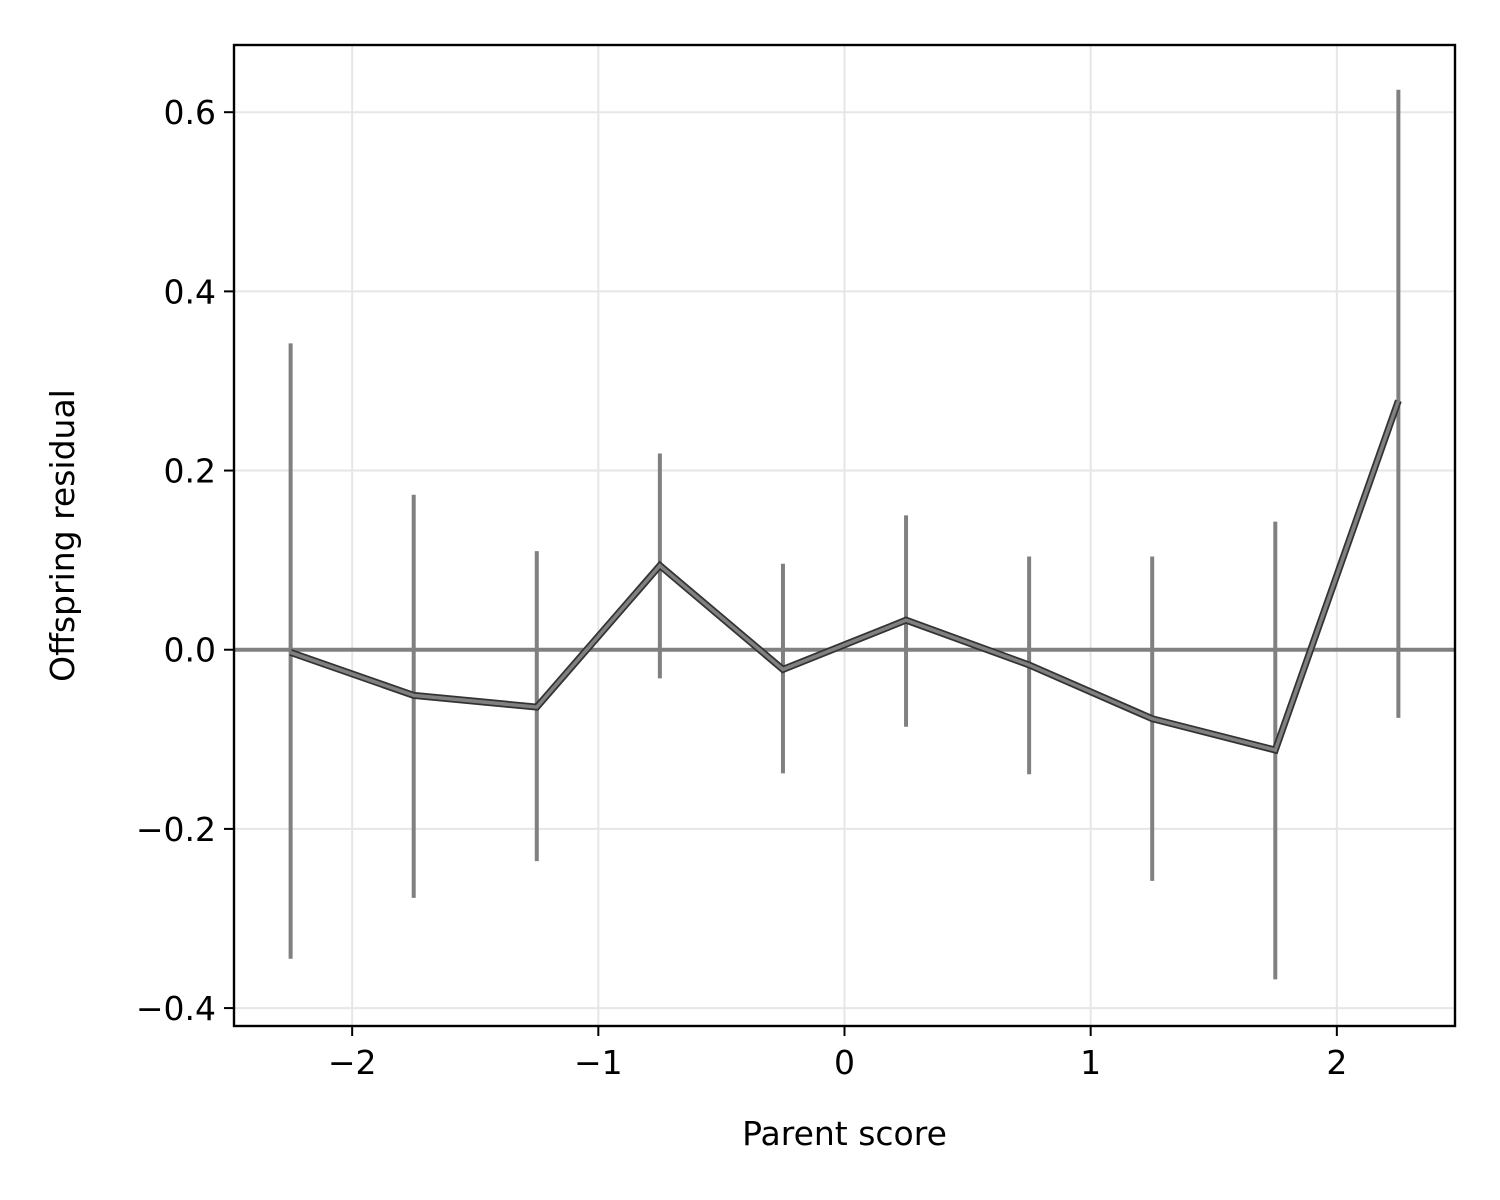 Image resolution: width=1500 pixels, height=1200 pixels. Describe the element at coordinates (598, 1062) in the screenshot. I see `x-tick-label-1: −1` at that location.